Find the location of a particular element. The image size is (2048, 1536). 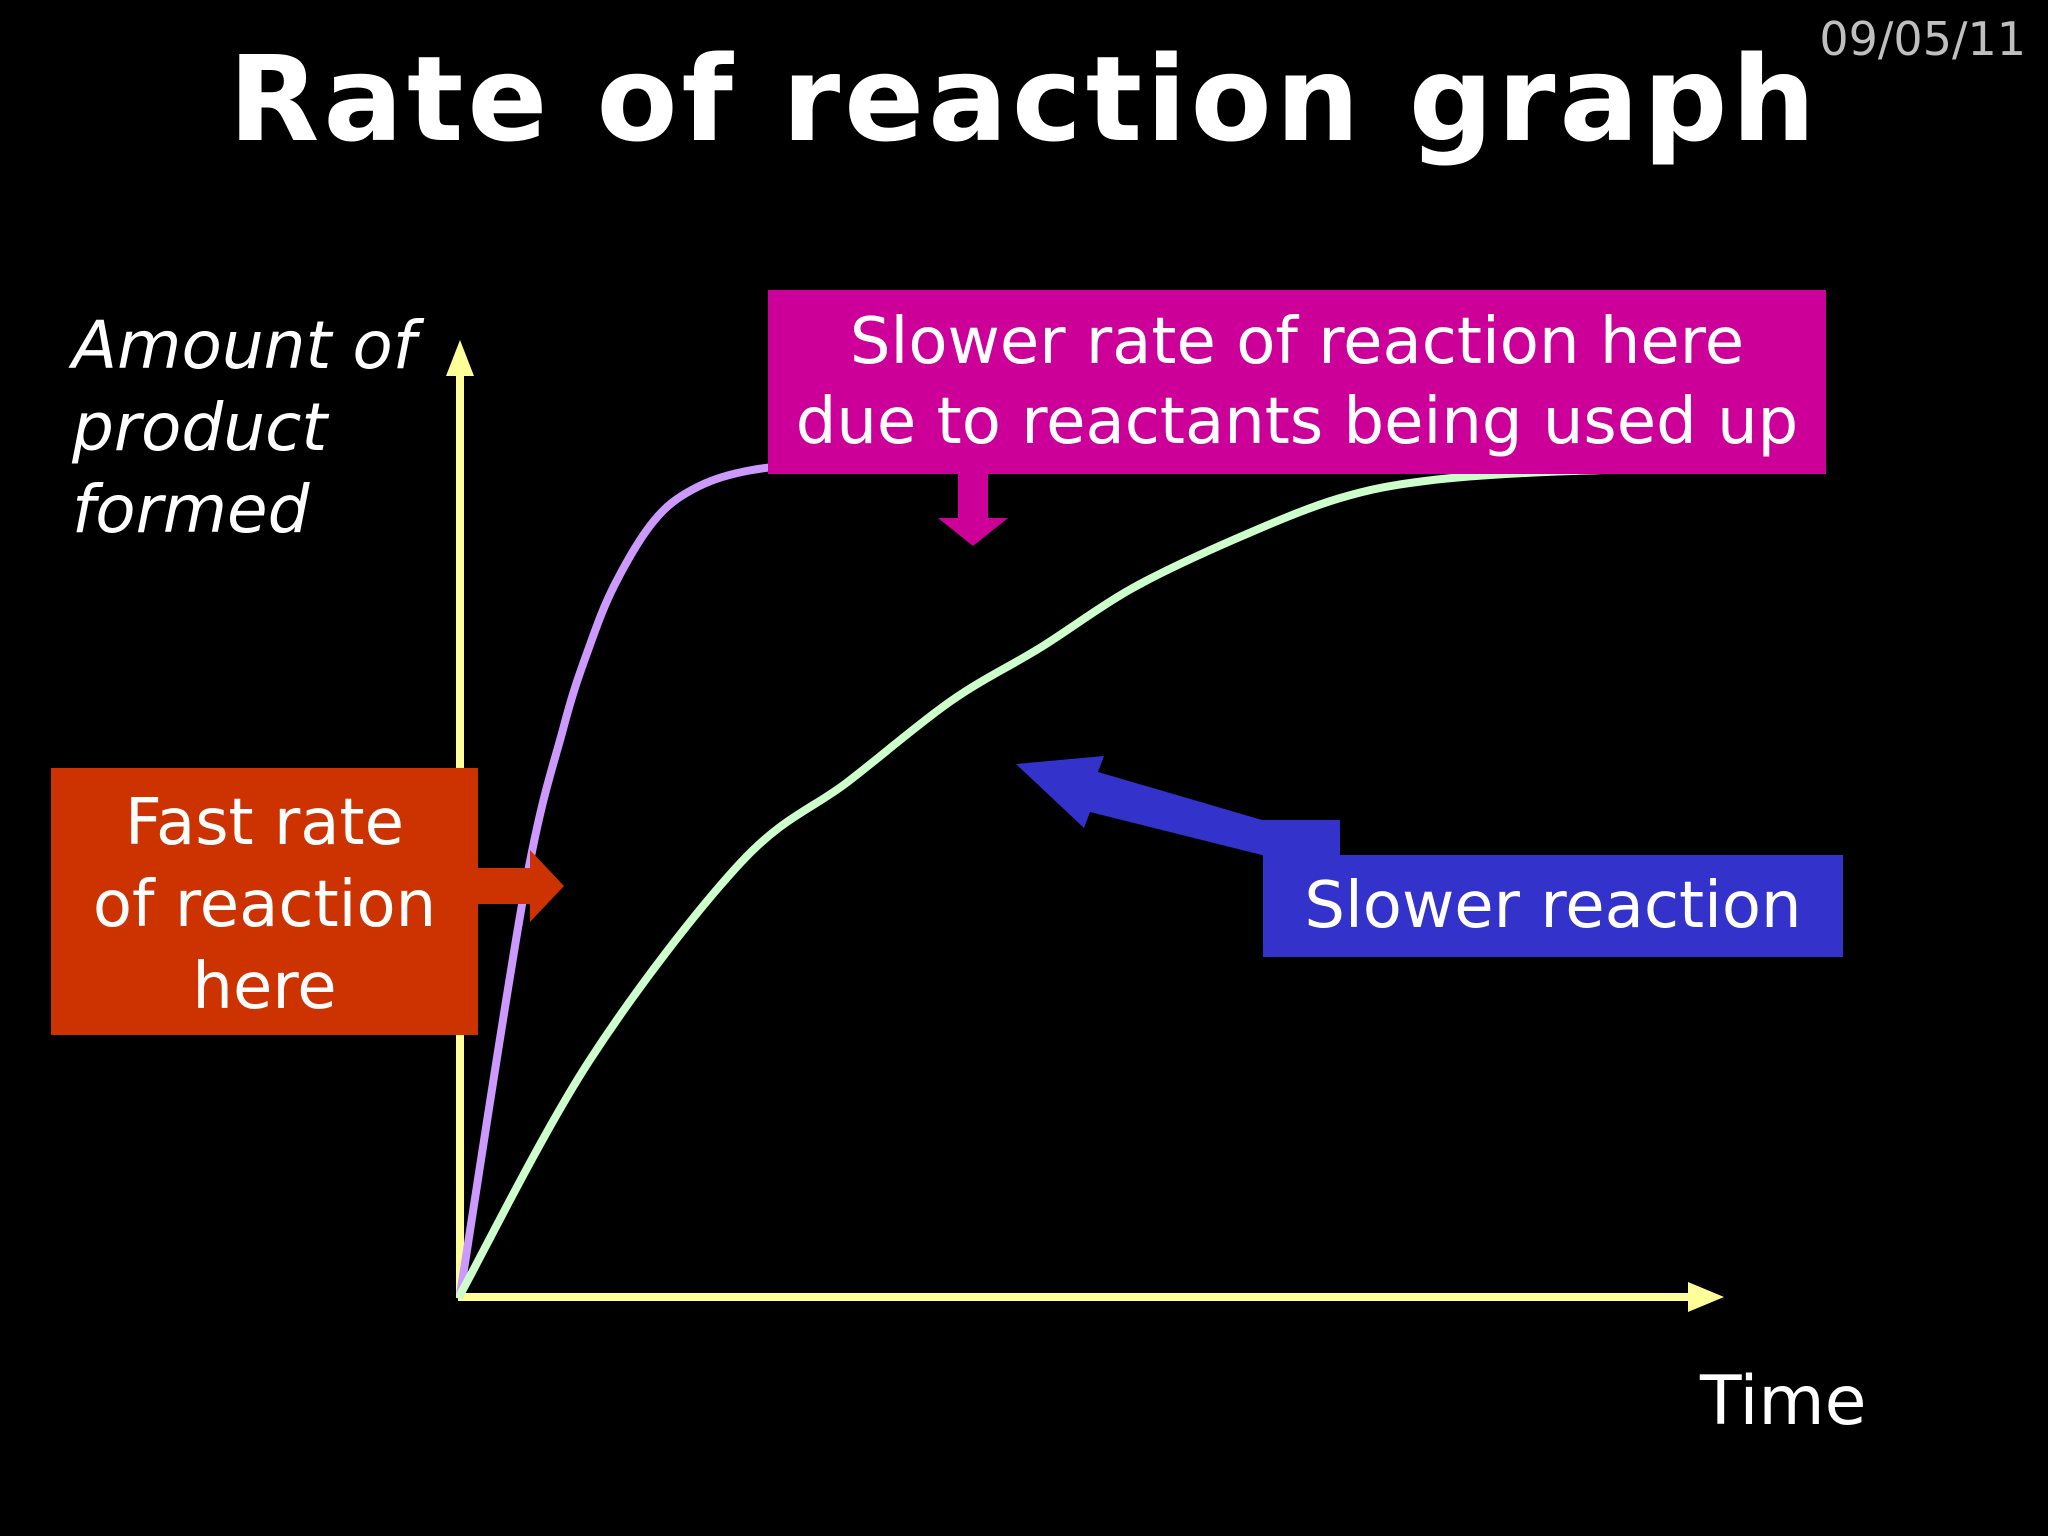

arrow-right-icon is located at coordinates (521, 886).